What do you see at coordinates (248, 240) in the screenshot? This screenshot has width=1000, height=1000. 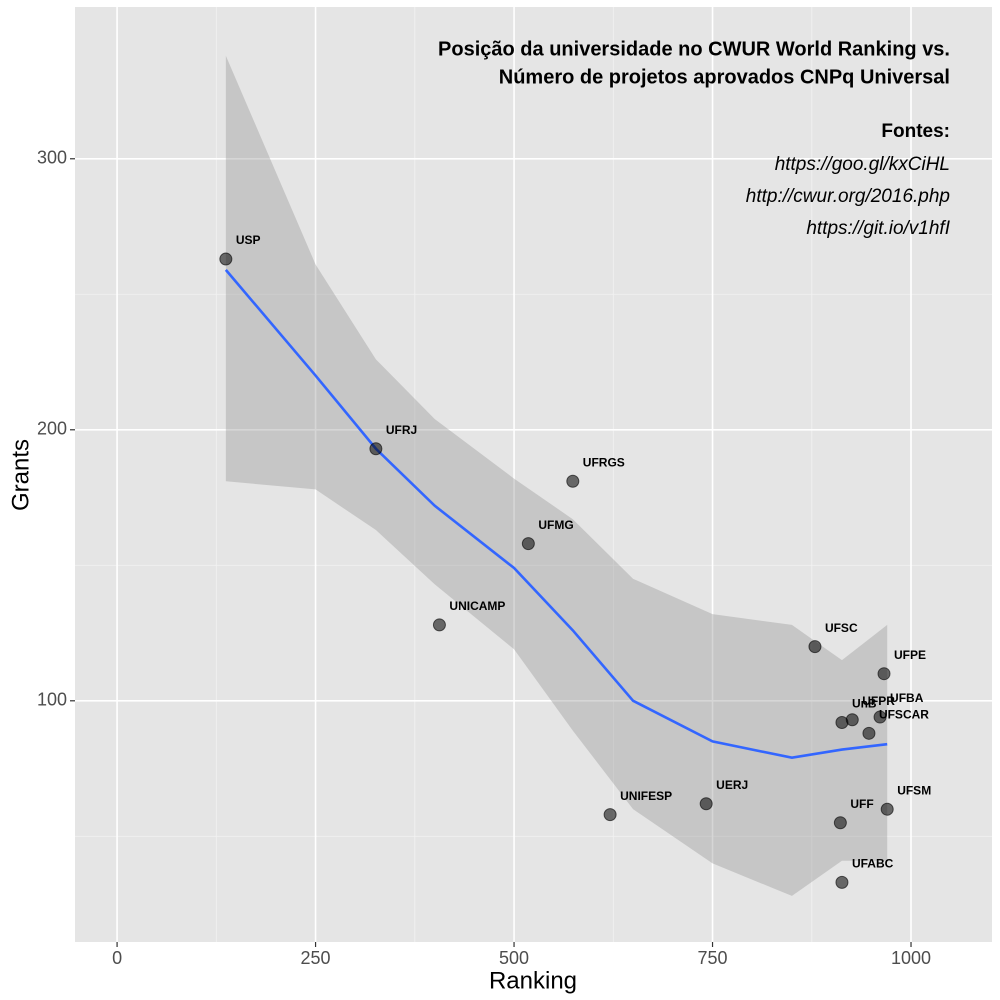 I see `point-label: USP` at bounding box center [248, 240].